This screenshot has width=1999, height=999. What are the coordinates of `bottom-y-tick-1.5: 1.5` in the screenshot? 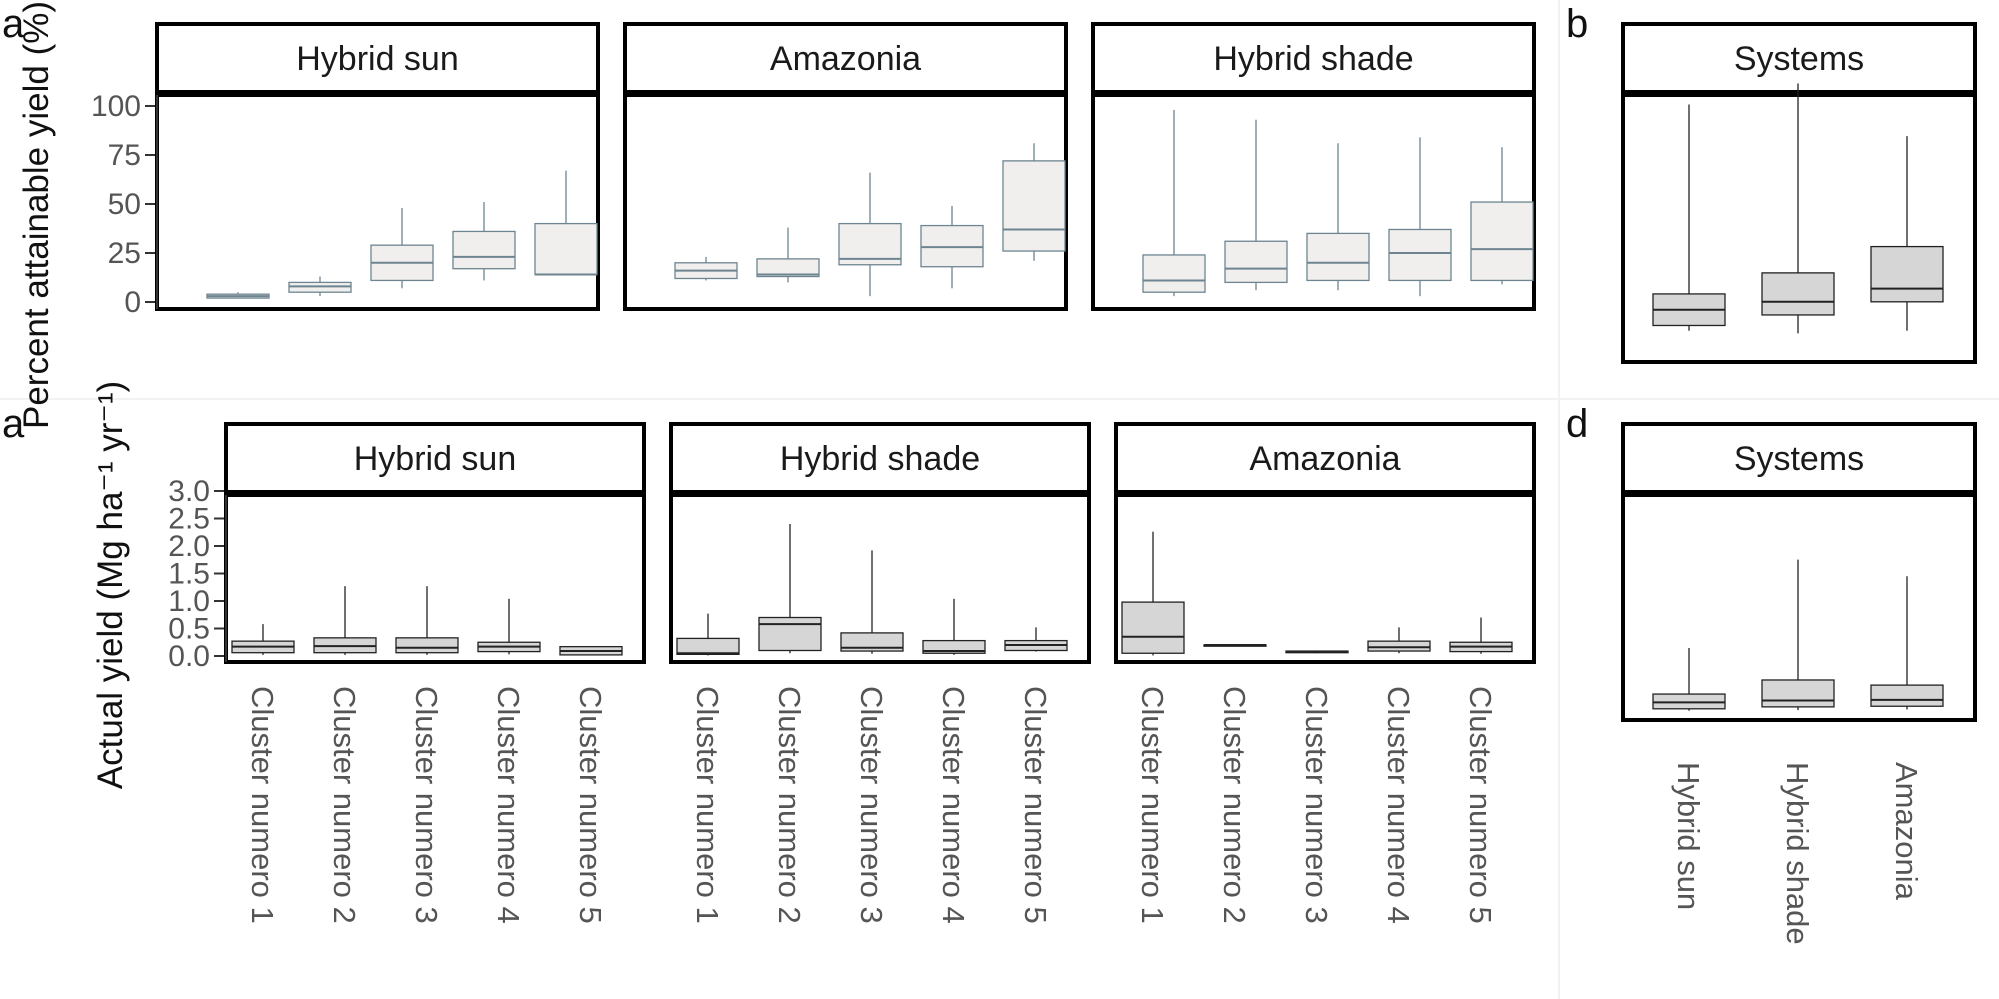 It's located at (189, 574).